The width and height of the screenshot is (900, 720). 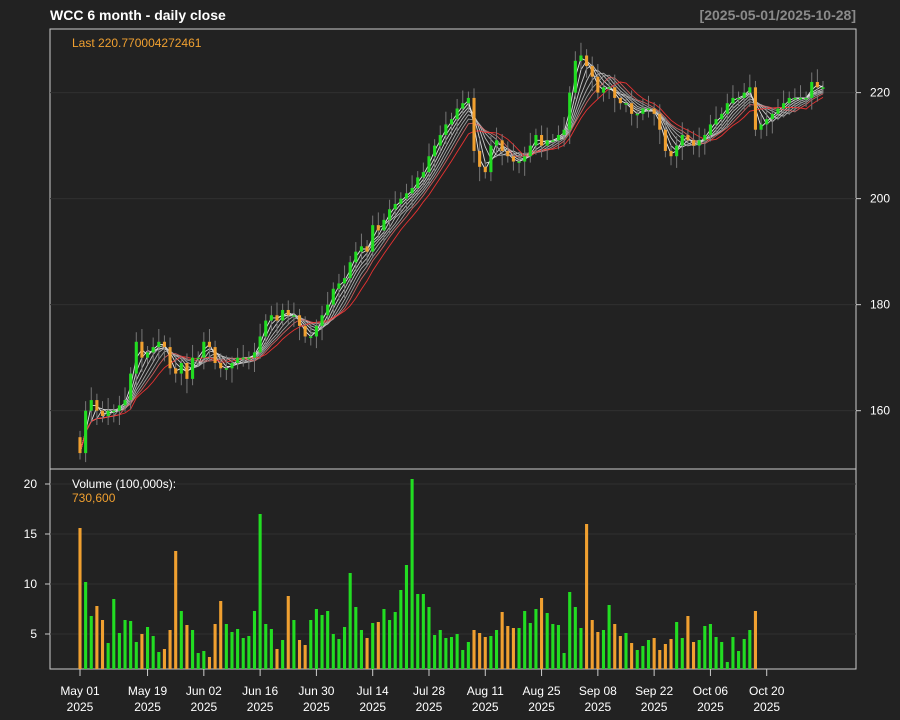 I want to click on chart-title: WCC 6 month - daily close, so click(x=138, y=15).